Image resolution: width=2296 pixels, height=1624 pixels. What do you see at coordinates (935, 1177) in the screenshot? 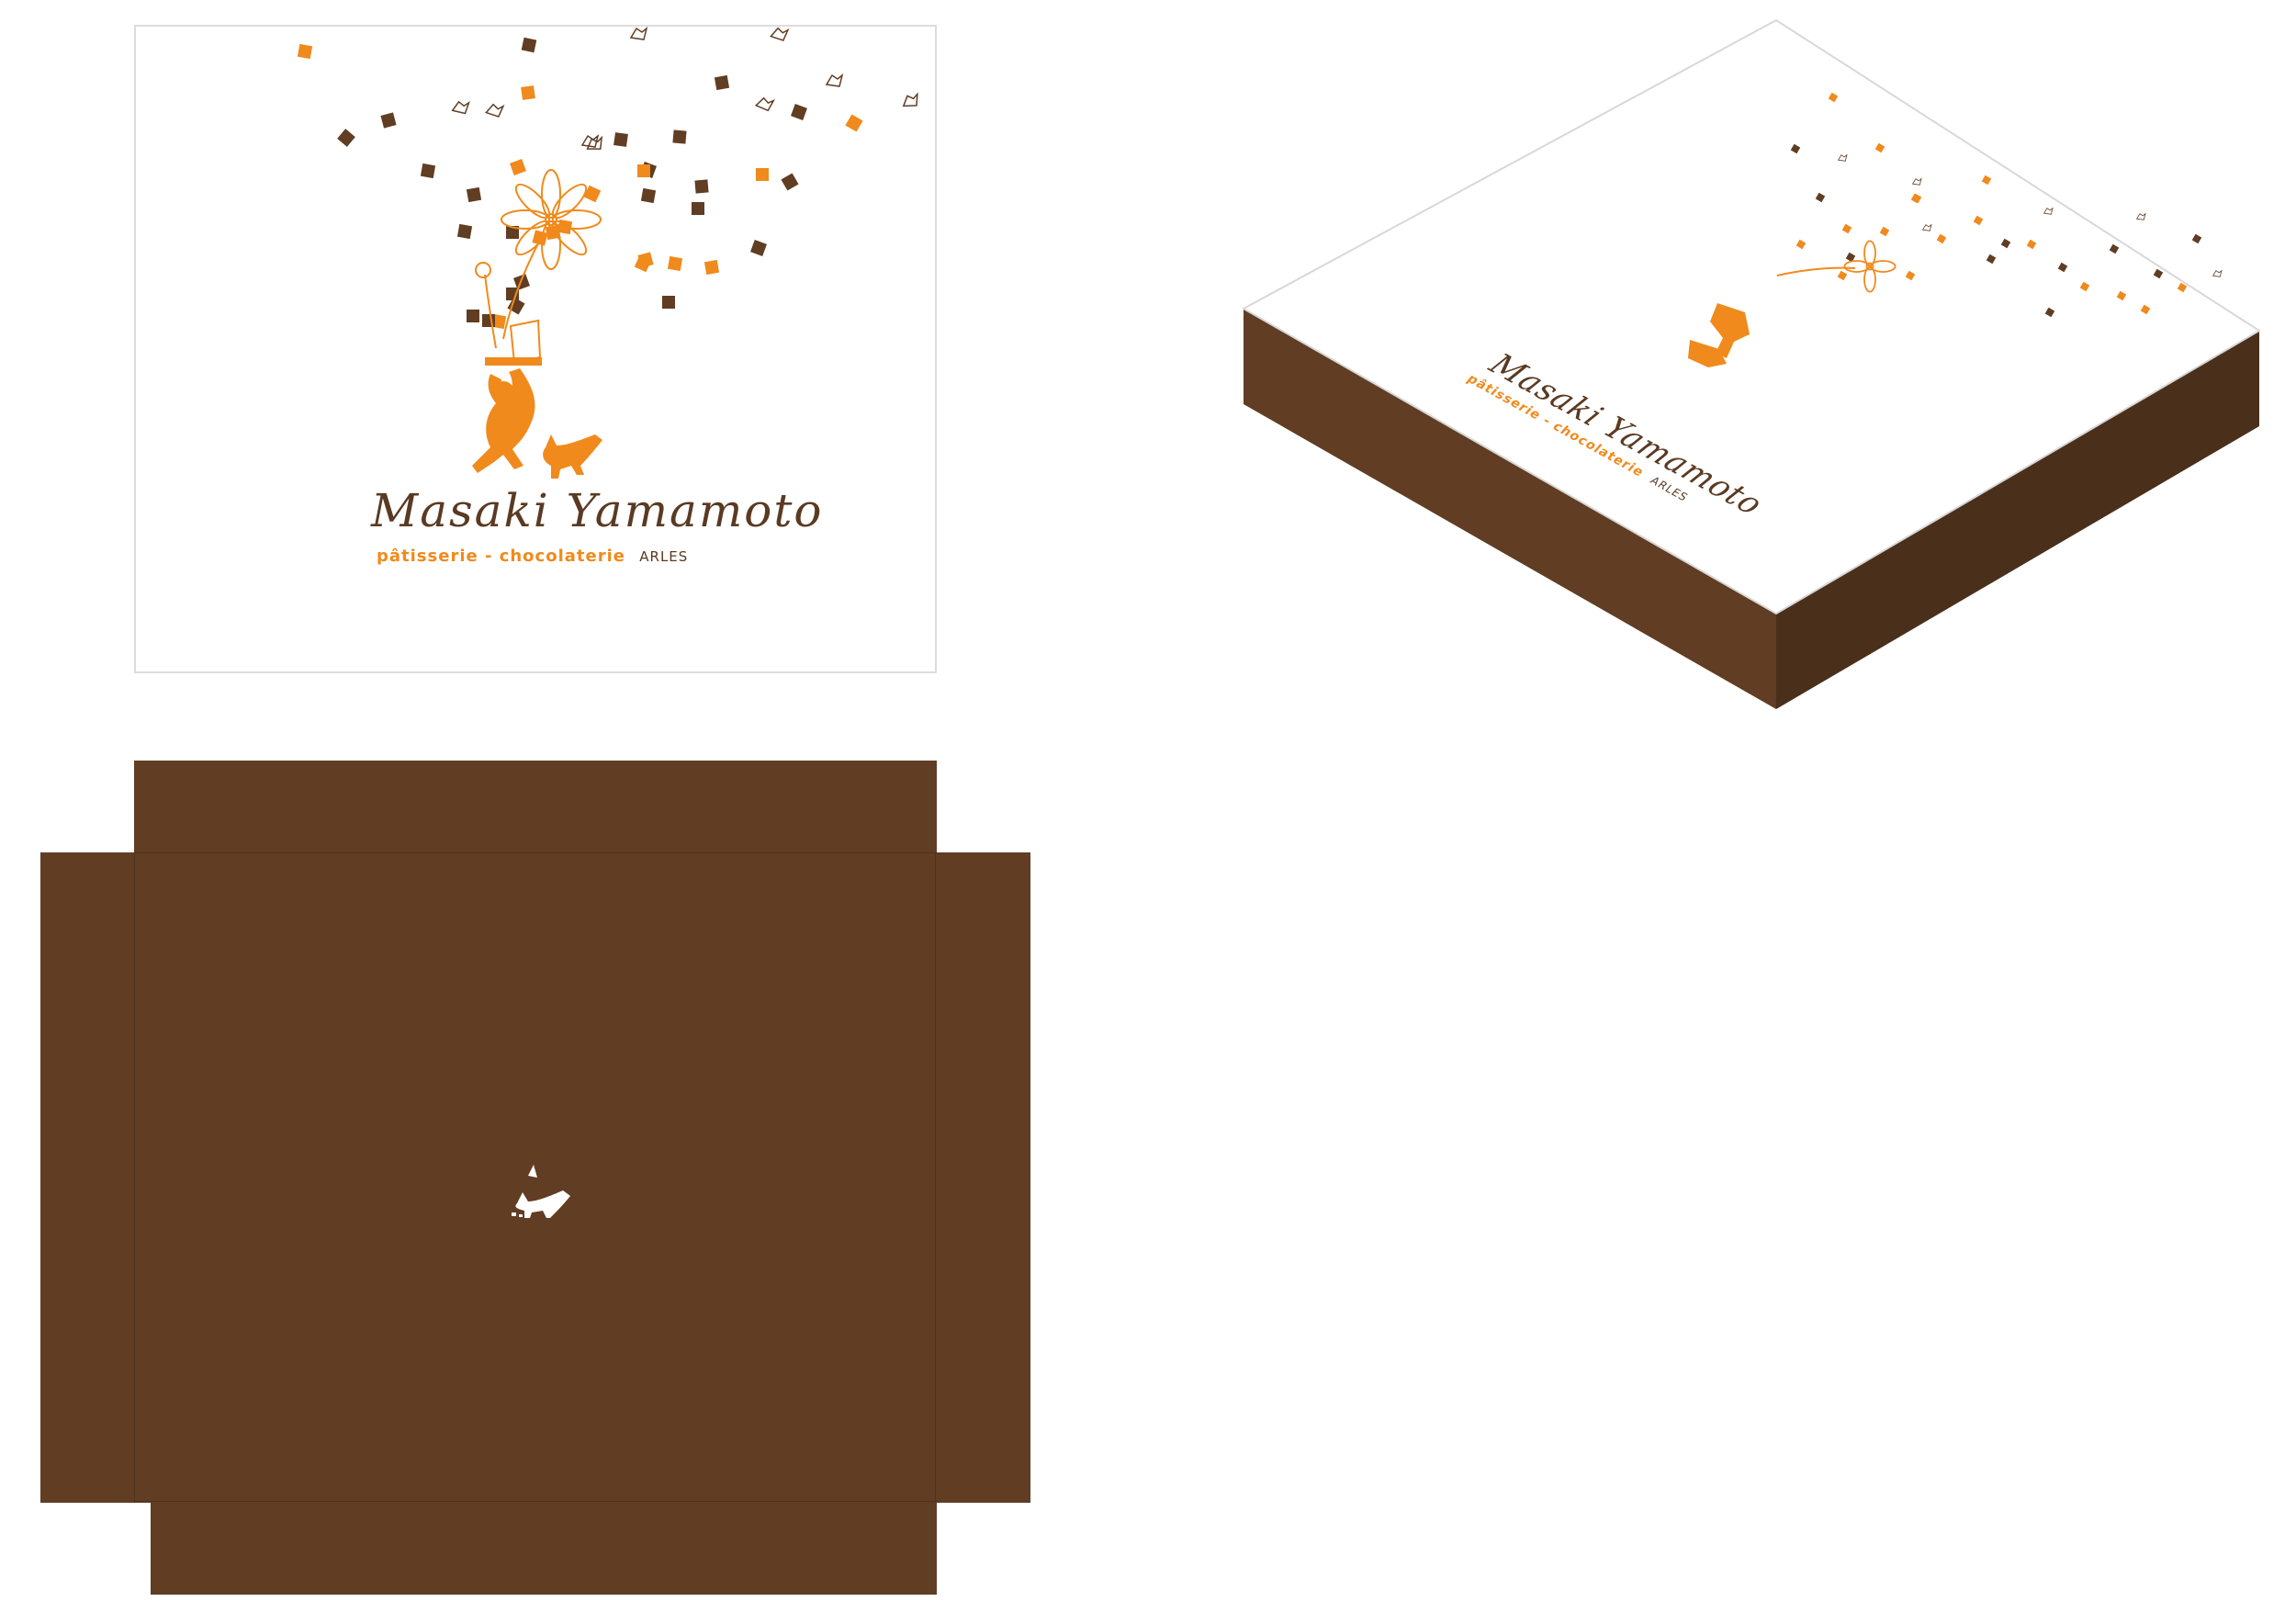
I see `fold-line-right` at bounding box center [935, 1177].